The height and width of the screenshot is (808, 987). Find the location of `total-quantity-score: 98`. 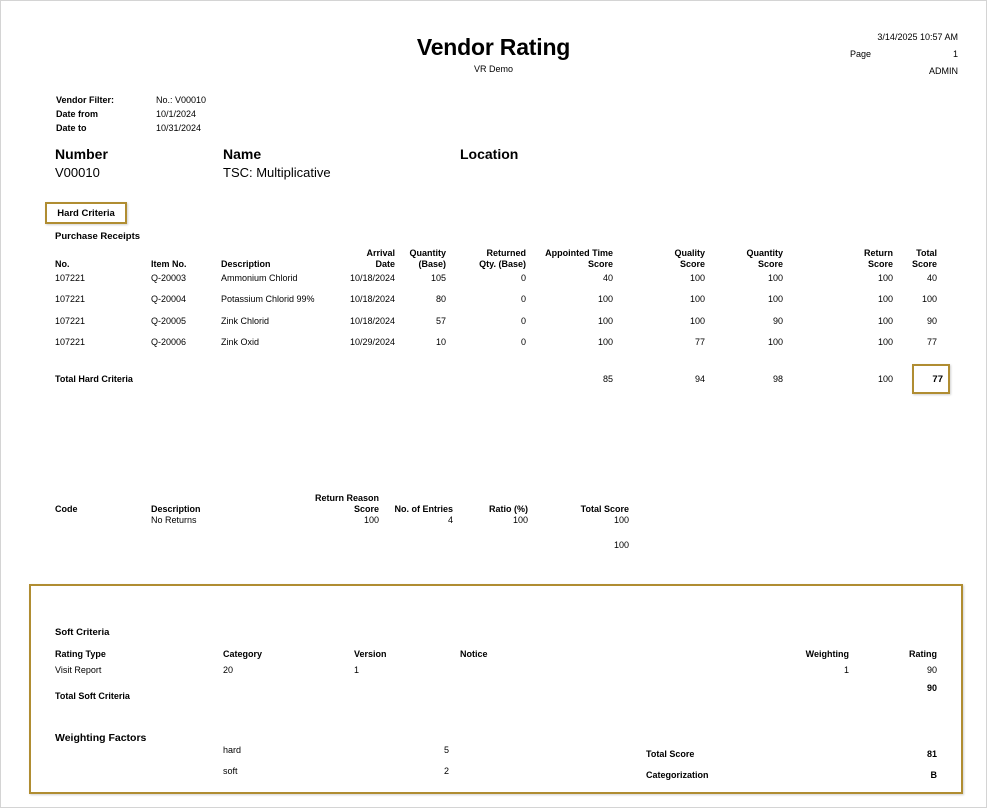

total-quantity-score: 98 is located at coordinates (777, 379).